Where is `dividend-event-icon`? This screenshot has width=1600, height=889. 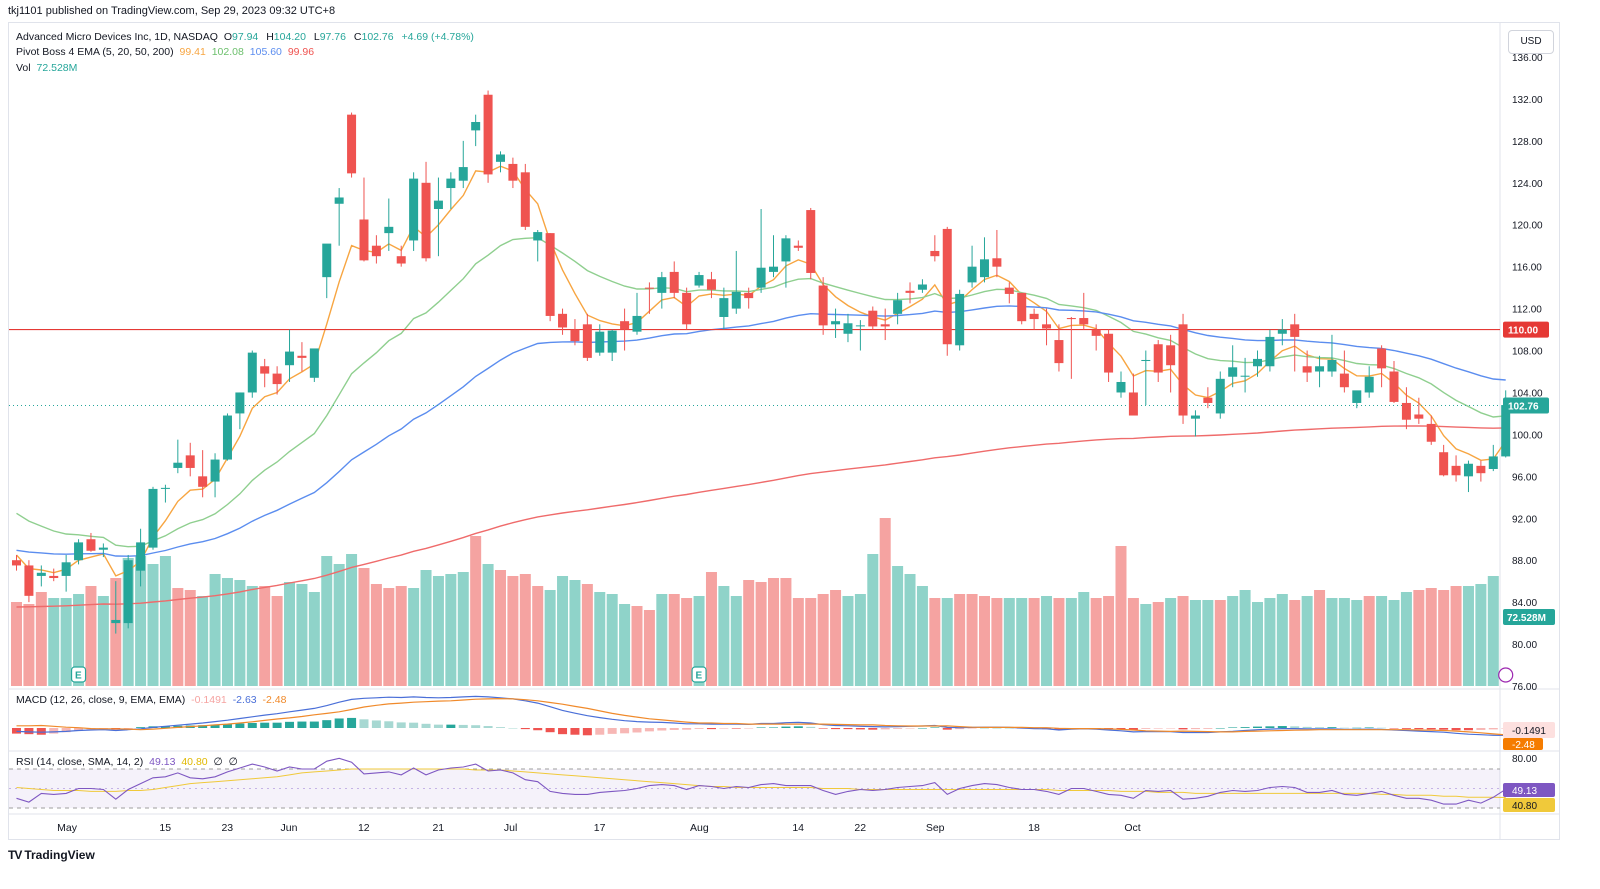 dividend-event-icon is located at coordinates (1506, 675).